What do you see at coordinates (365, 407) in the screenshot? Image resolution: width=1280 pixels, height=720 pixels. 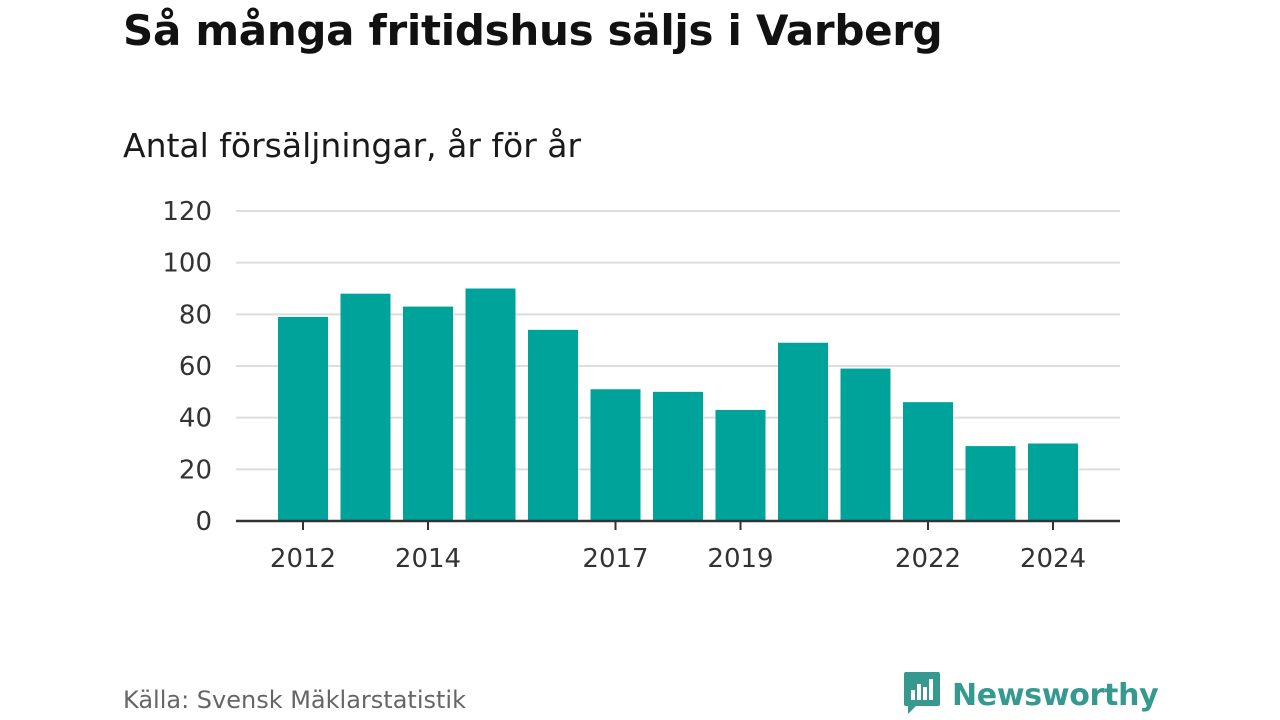 I see `bar-2013` at bounding box center [365, 407].